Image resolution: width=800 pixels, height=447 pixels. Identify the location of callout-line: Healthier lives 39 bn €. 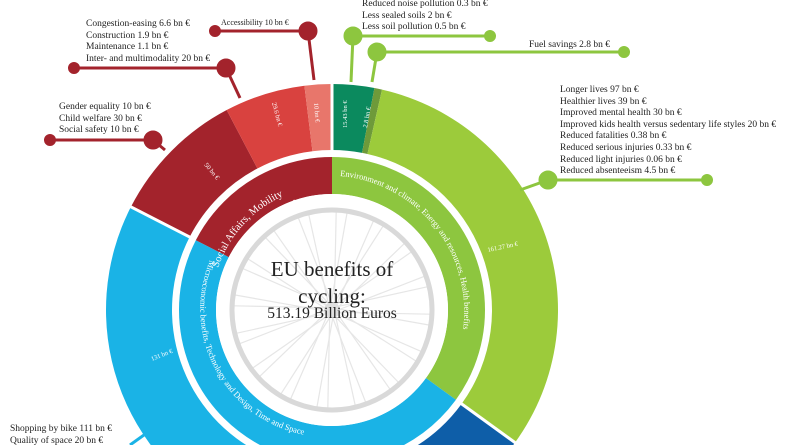
(603, 101).